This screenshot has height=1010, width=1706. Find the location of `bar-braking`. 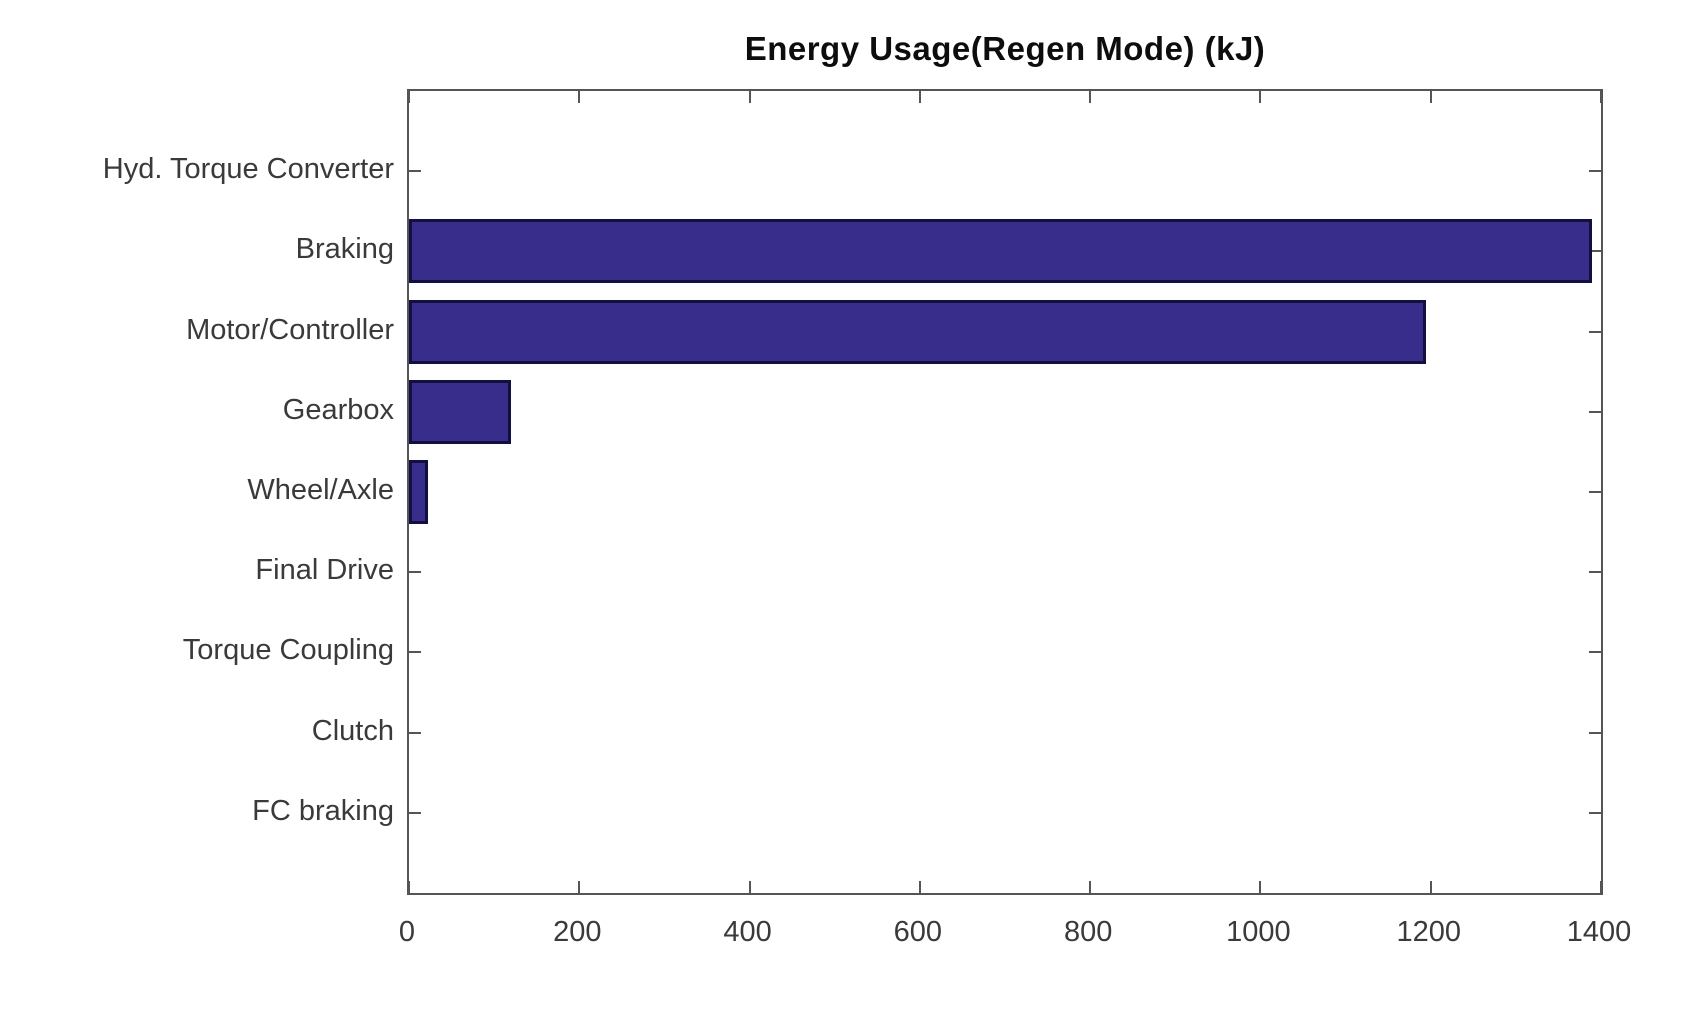

bar-braking is located at coordinates (1000, 251).